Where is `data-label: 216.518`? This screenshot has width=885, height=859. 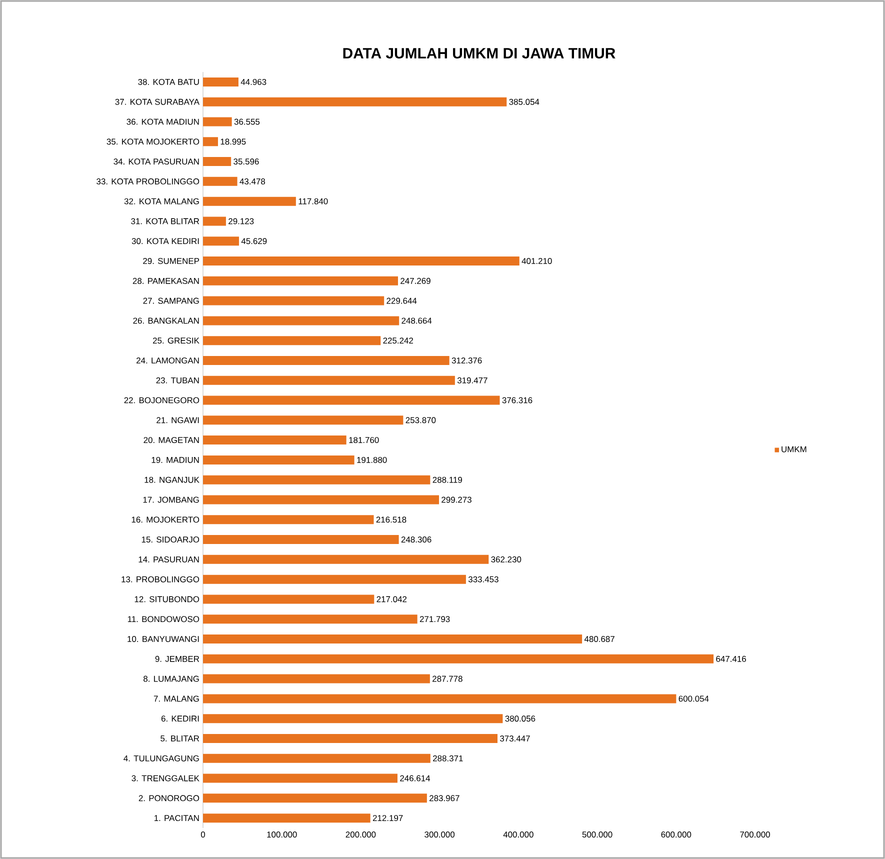
data-label: 216.518 is located at coordinates (391, 519).